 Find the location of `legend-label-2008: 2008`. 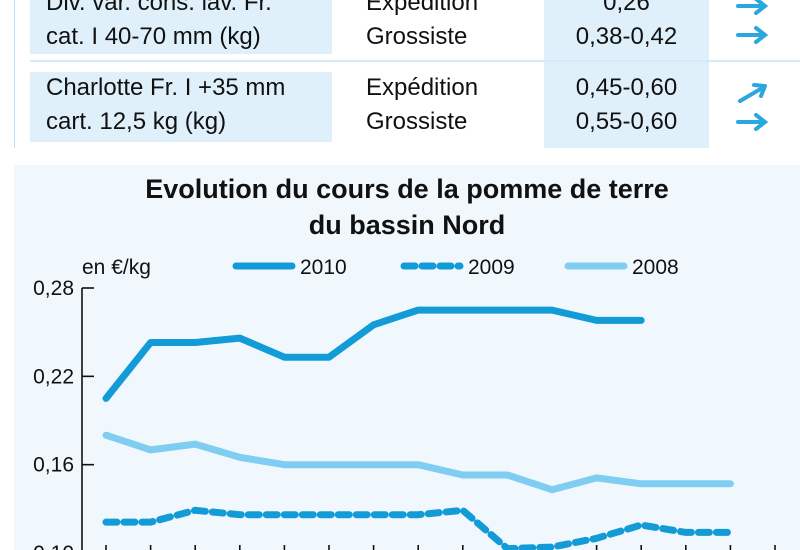

legend-label-2008: 2008 is located at coordinates (655, 267).